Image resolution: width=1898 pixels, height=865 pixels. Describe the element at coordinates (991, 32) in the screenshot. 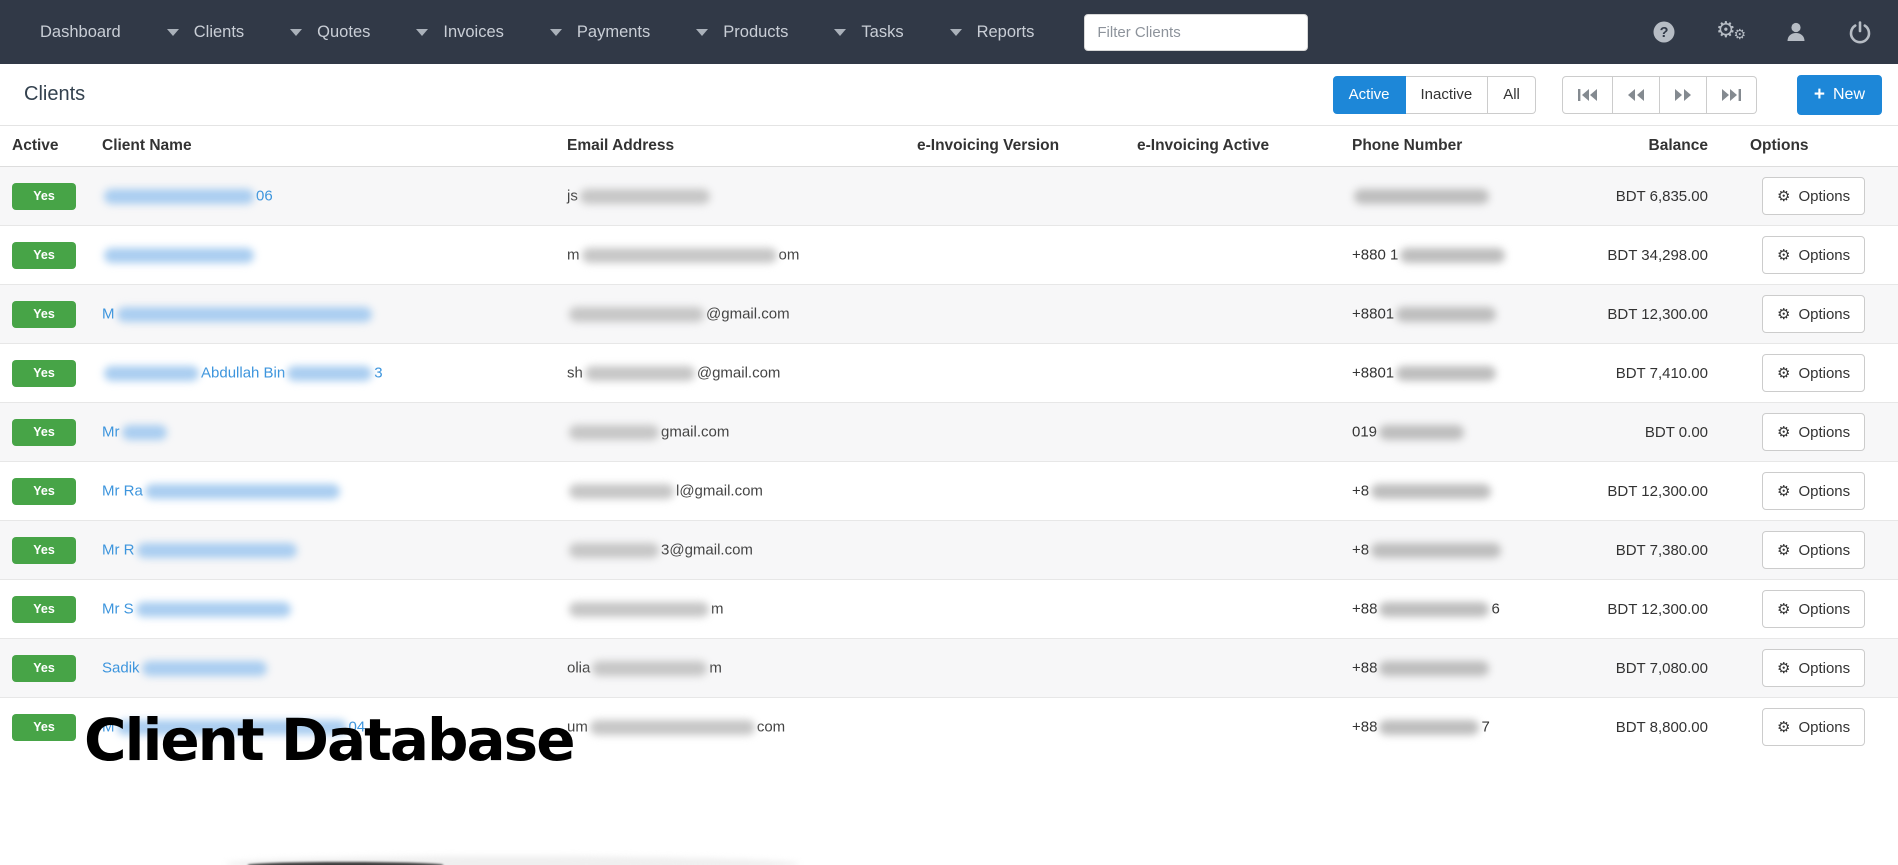

I see `nav-item-reports: Reports` at that location.